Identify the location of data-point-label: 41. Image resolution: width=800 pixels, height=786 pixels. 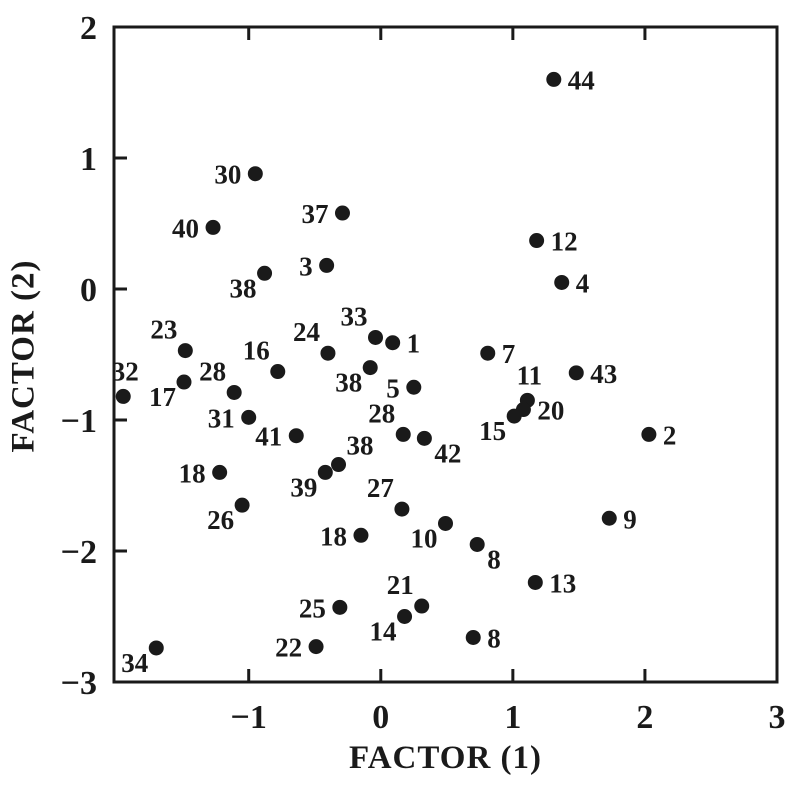
(268, 437).